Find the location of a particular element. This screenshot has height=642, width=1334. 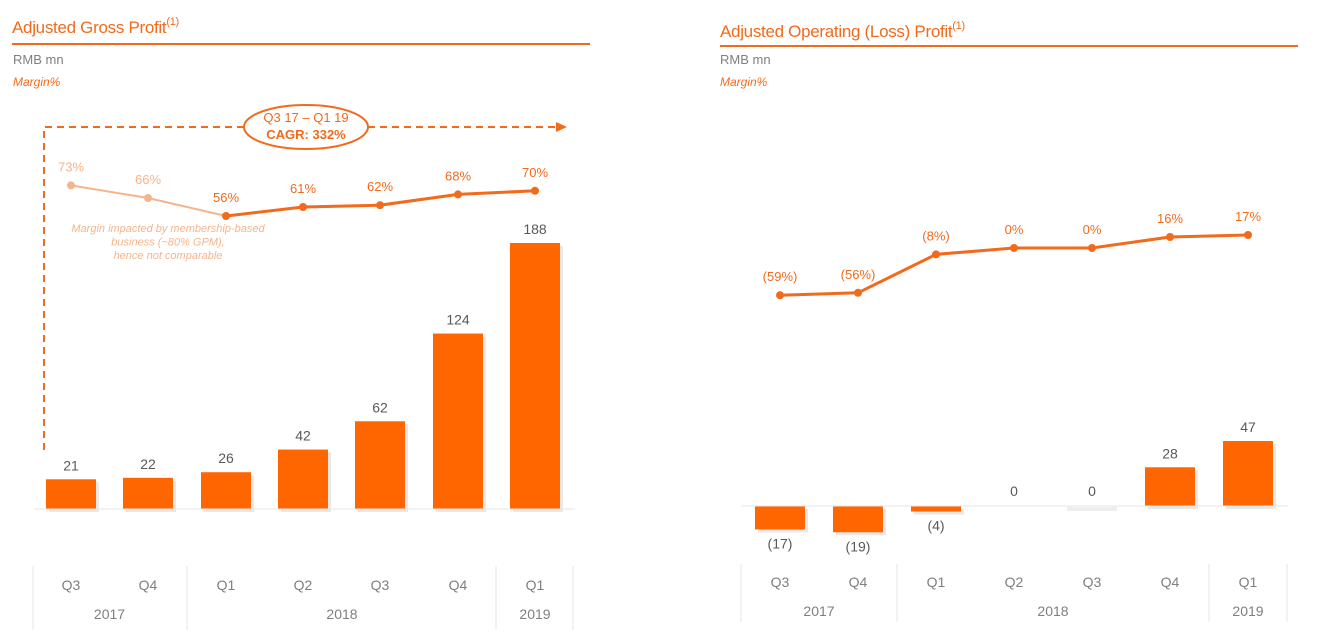

cagr-value-label: CAGR: 332% is located at coordinates (306, 134).